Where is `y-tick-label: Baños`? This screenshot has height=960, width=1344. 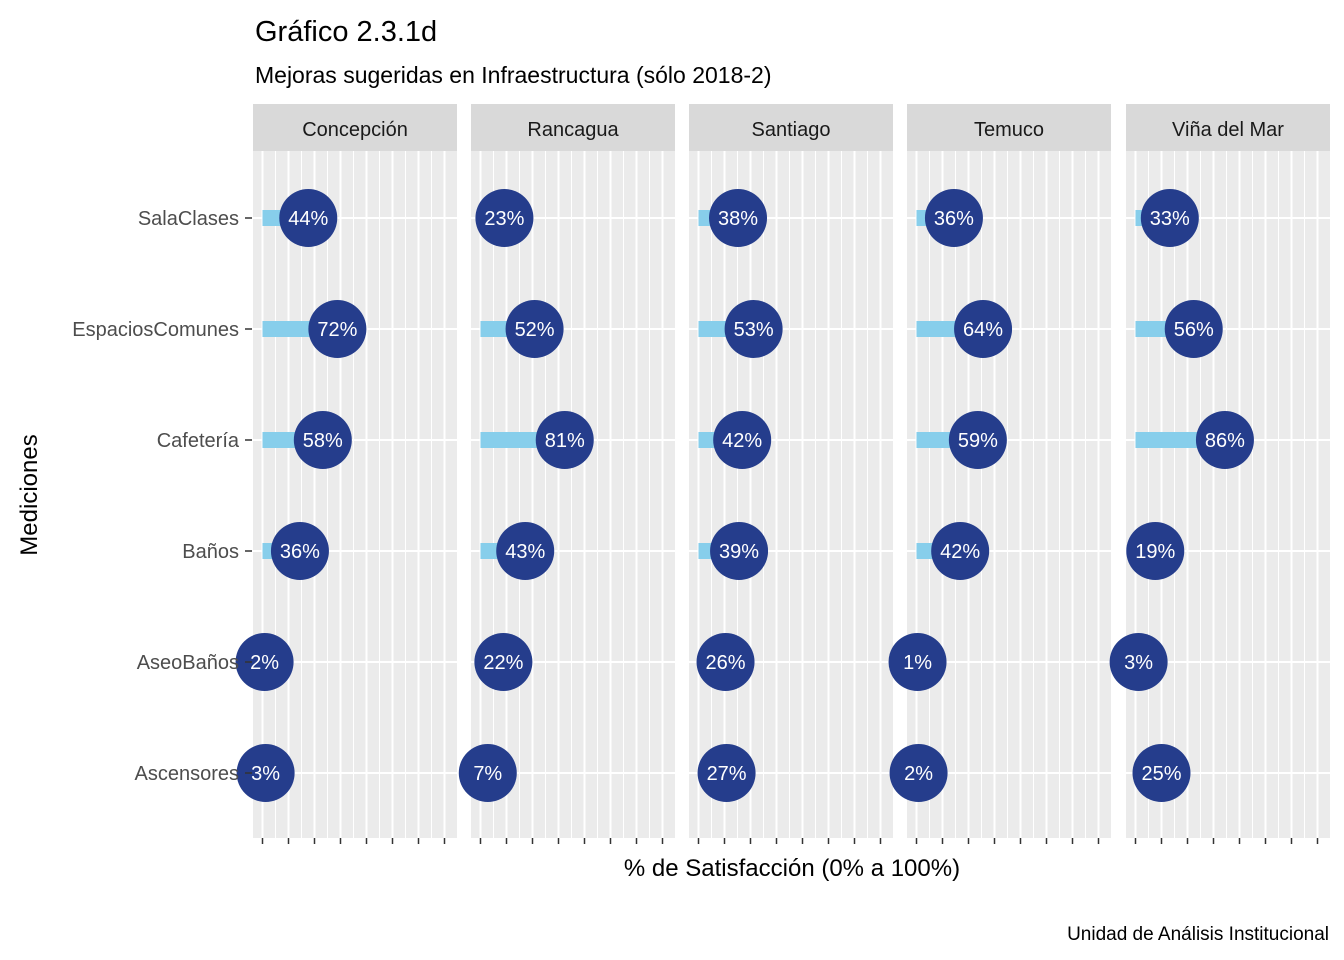
y-tick-label: Baños is located at coordinates (210, 552).